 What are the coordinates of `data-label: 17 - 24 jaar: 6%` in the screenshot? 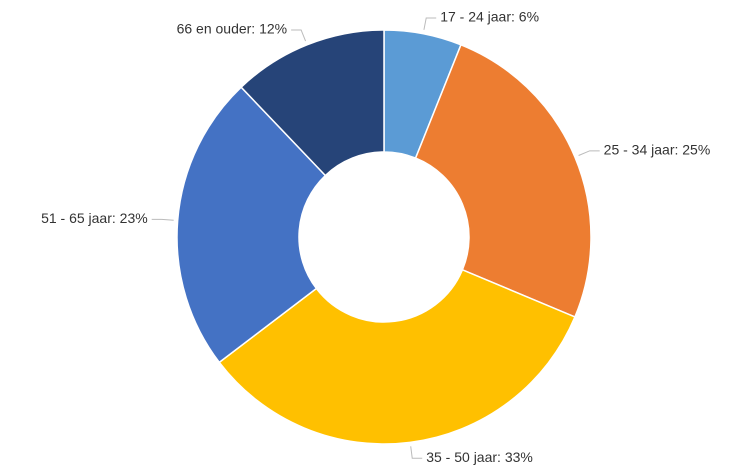 It's located at (489, 17).